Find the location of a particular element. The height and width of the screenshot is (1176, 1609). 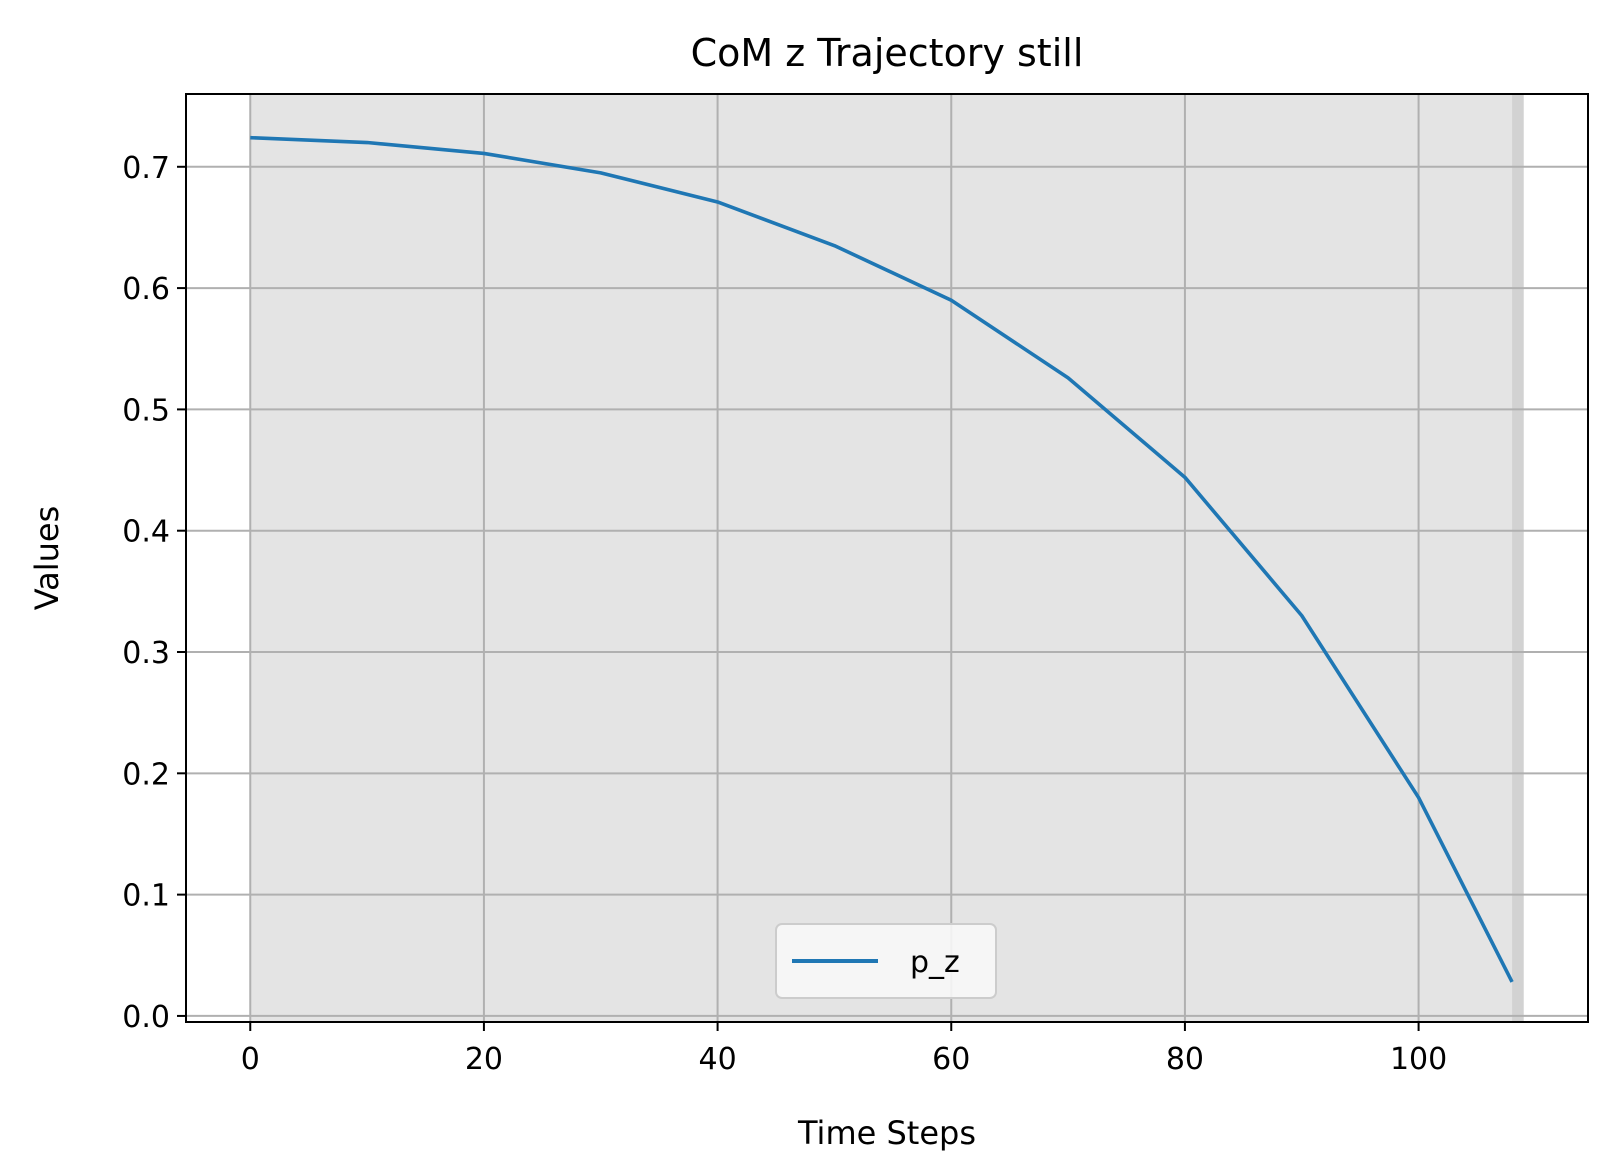

x-tick-label-5: 100 is located at coordinates (1418, 1059).